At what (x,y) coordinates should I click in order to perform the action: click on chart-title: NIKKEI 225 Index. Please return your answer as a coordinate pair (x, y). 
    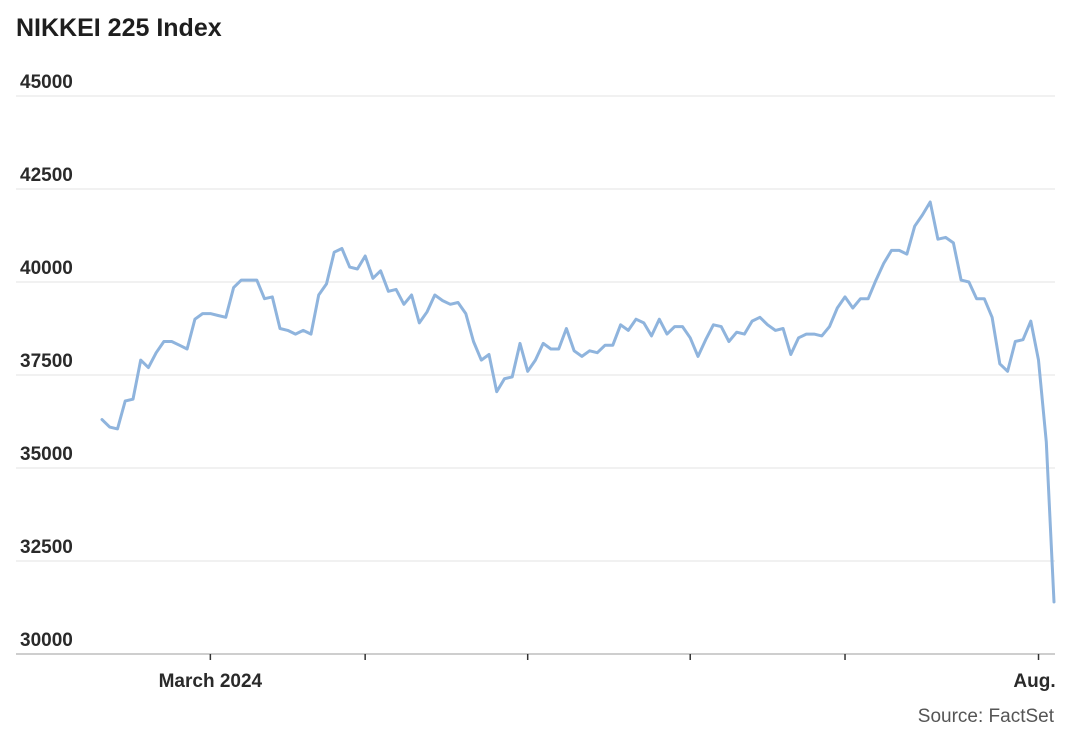
    Looking at the image, I should click on (119, 28).